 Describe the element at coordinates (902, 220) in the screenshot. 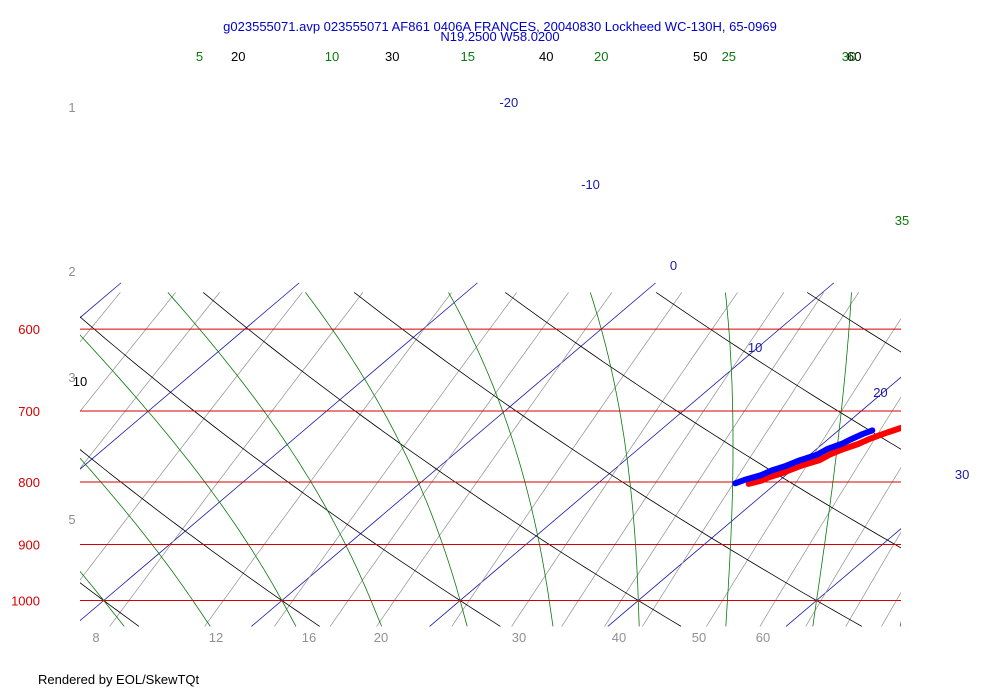

I see `theta-tick-label: 35` at that location.